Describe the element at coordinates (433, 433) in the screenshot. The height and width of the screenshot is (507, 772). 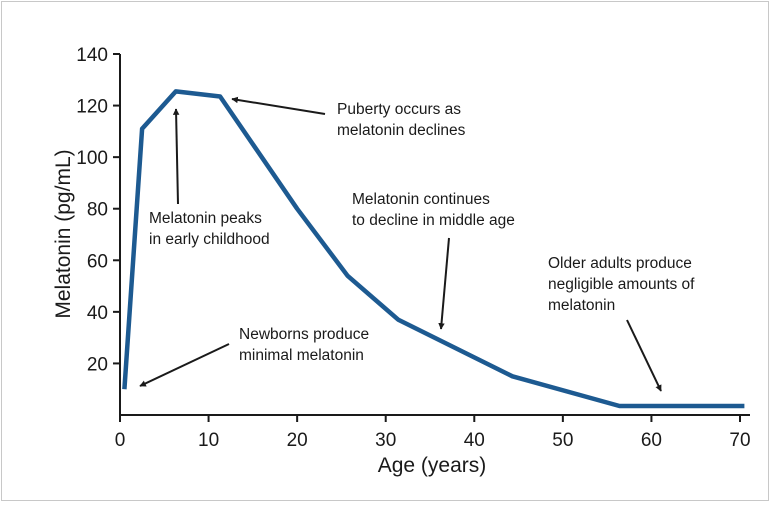
I see `x-ticks: 0 10 20 30 40 50 60 70` at that location.